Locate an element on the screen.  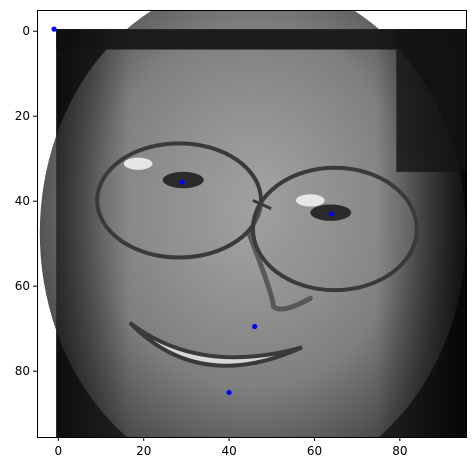
y-axis-ticks: 0 20 40 60 80 is located at coordinates (26, 201).